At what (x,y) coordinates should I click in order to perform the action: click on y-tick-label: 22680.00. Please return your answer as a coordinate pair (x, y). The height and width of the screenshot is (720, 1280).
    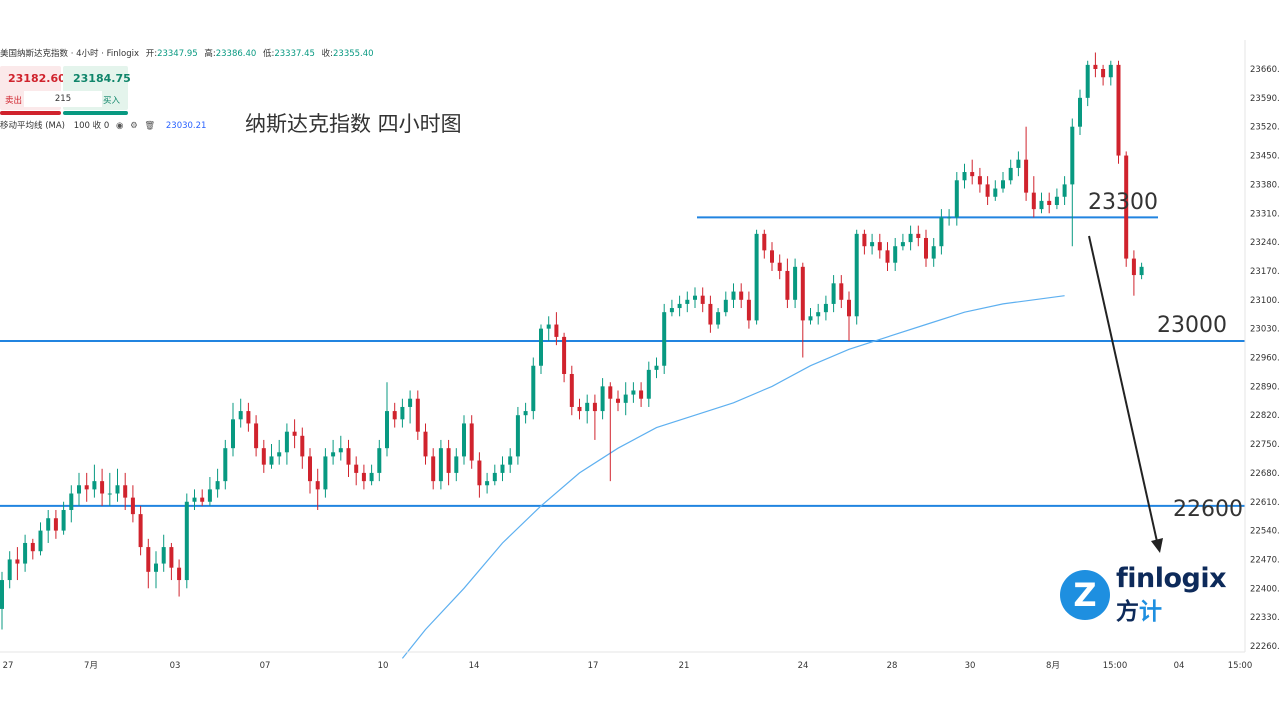
    Looking at the image, I should click on (1265, 474).